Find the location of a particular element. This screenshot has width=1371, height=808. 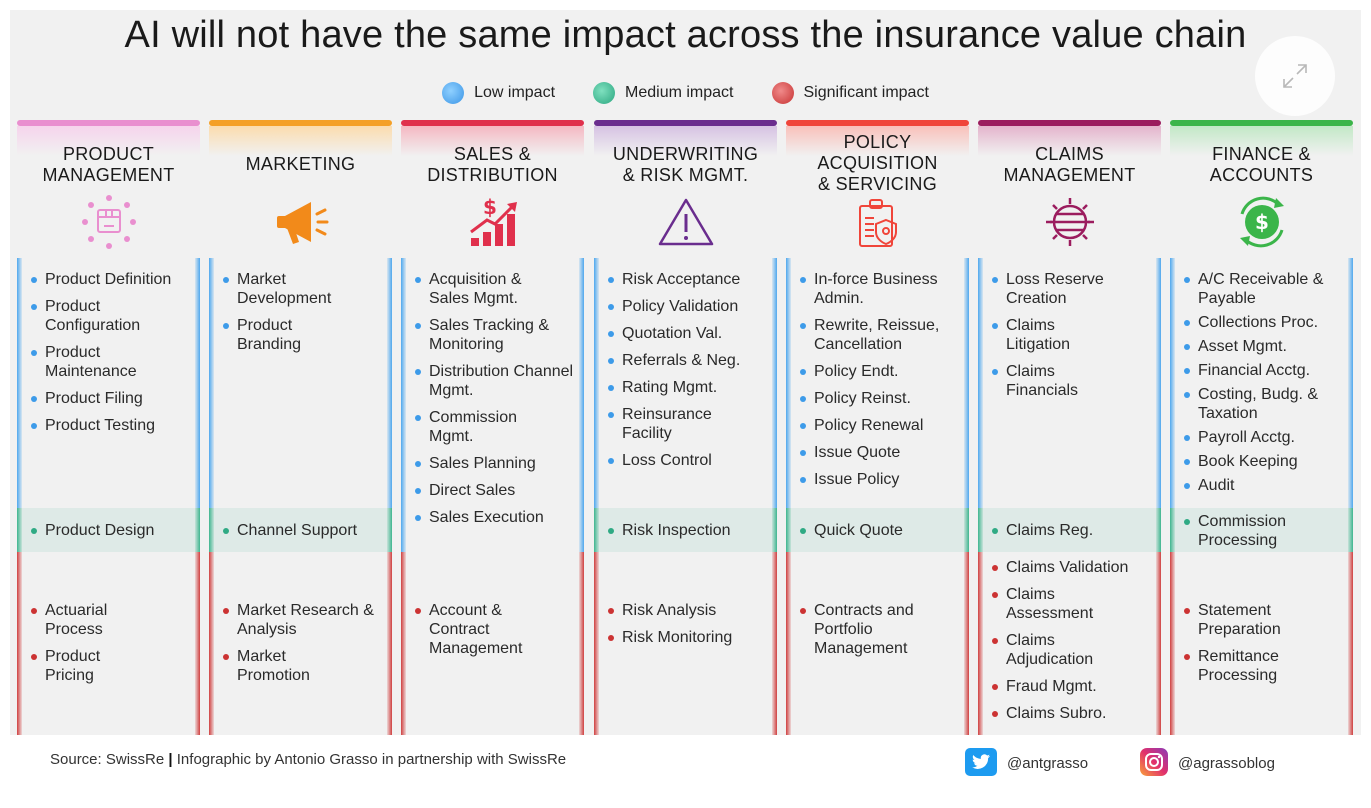

list-item: Policy Validation is located at coordinates (688, 306).